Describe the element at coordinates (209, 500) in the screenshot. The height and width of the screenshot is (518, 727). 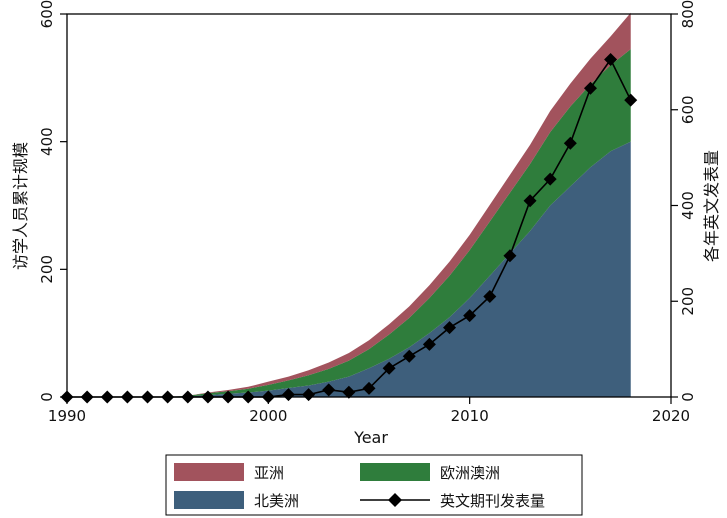
I see `legend-swatch-north-america` at that location.